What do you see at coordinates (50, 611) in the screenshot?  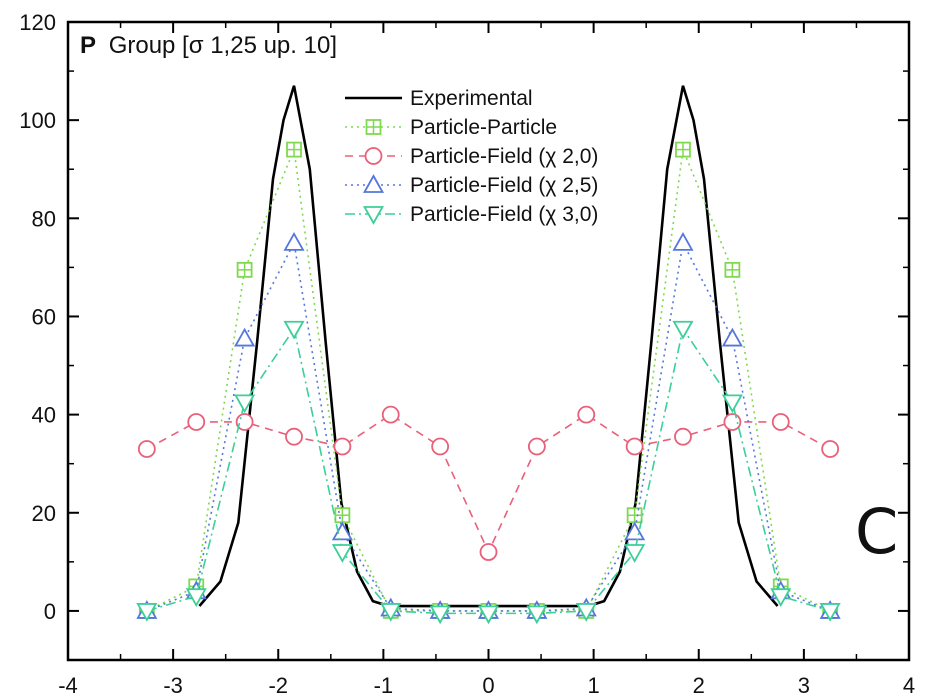 I see `y-tick-label: 0` at bounding box center [50, 611].